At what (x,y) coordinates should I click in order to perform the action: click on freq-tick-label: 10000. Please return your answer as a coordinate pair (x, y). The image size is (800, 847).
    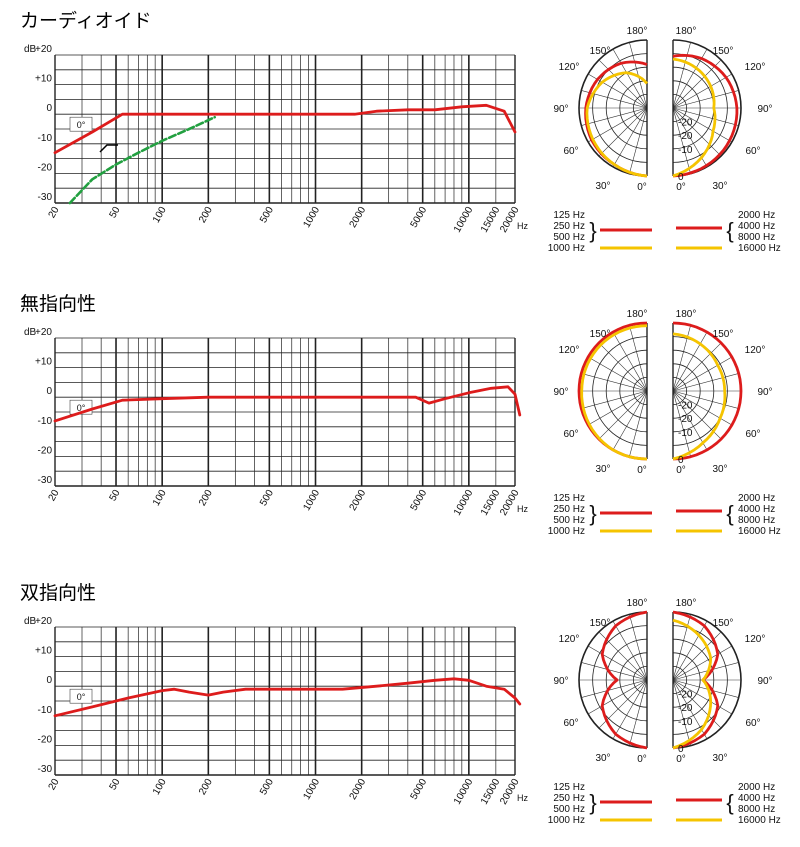
    Looking at the image, I should click on (464, 792).